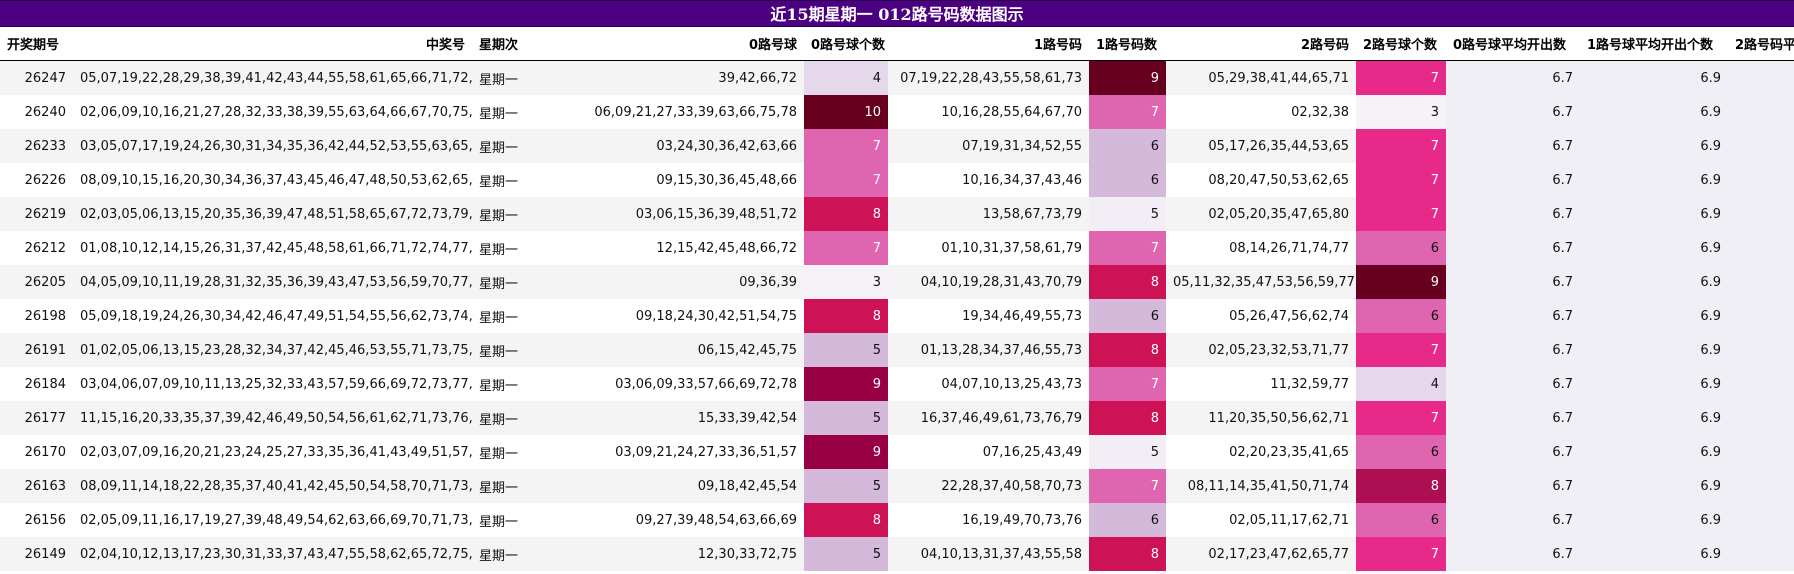 This screenshot has width=1794, height=574. I want to click on cell-route0: 09,18,42,45,54, so click(670, 486).